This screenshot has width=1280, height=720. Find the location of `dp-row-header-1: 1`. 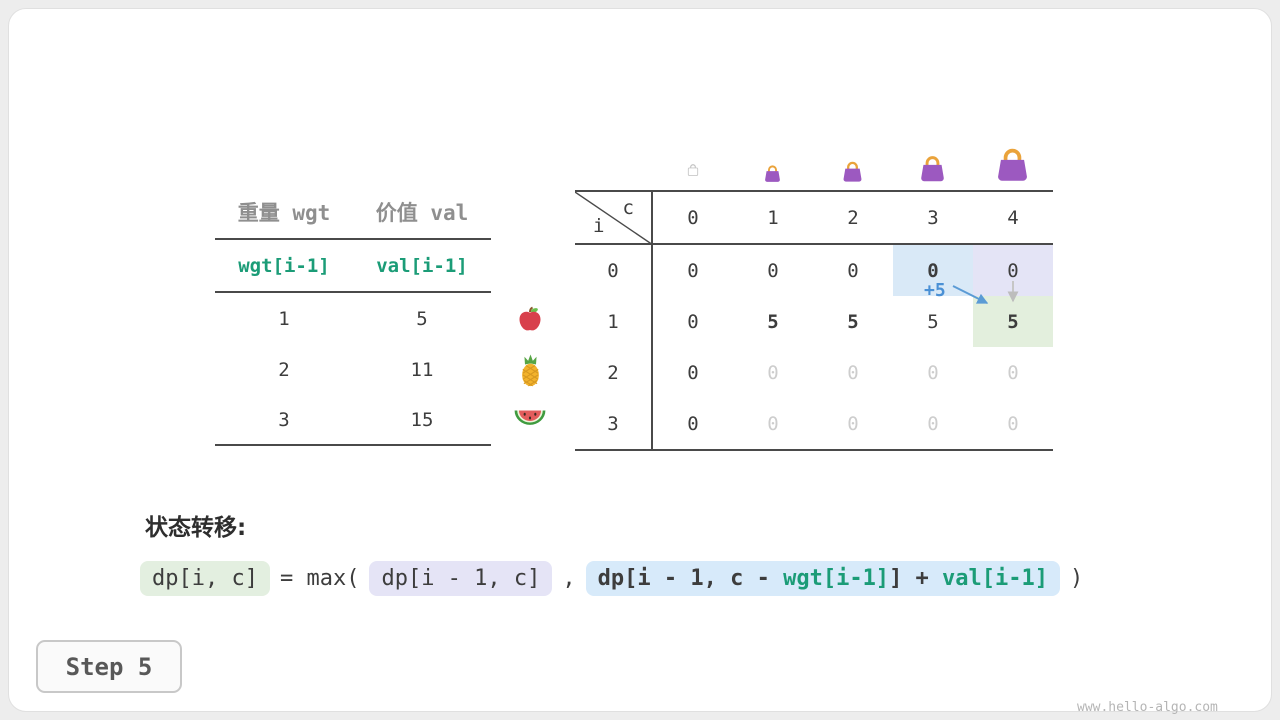

dp-row-header-1: 1 is located at coordinates (614, 321).